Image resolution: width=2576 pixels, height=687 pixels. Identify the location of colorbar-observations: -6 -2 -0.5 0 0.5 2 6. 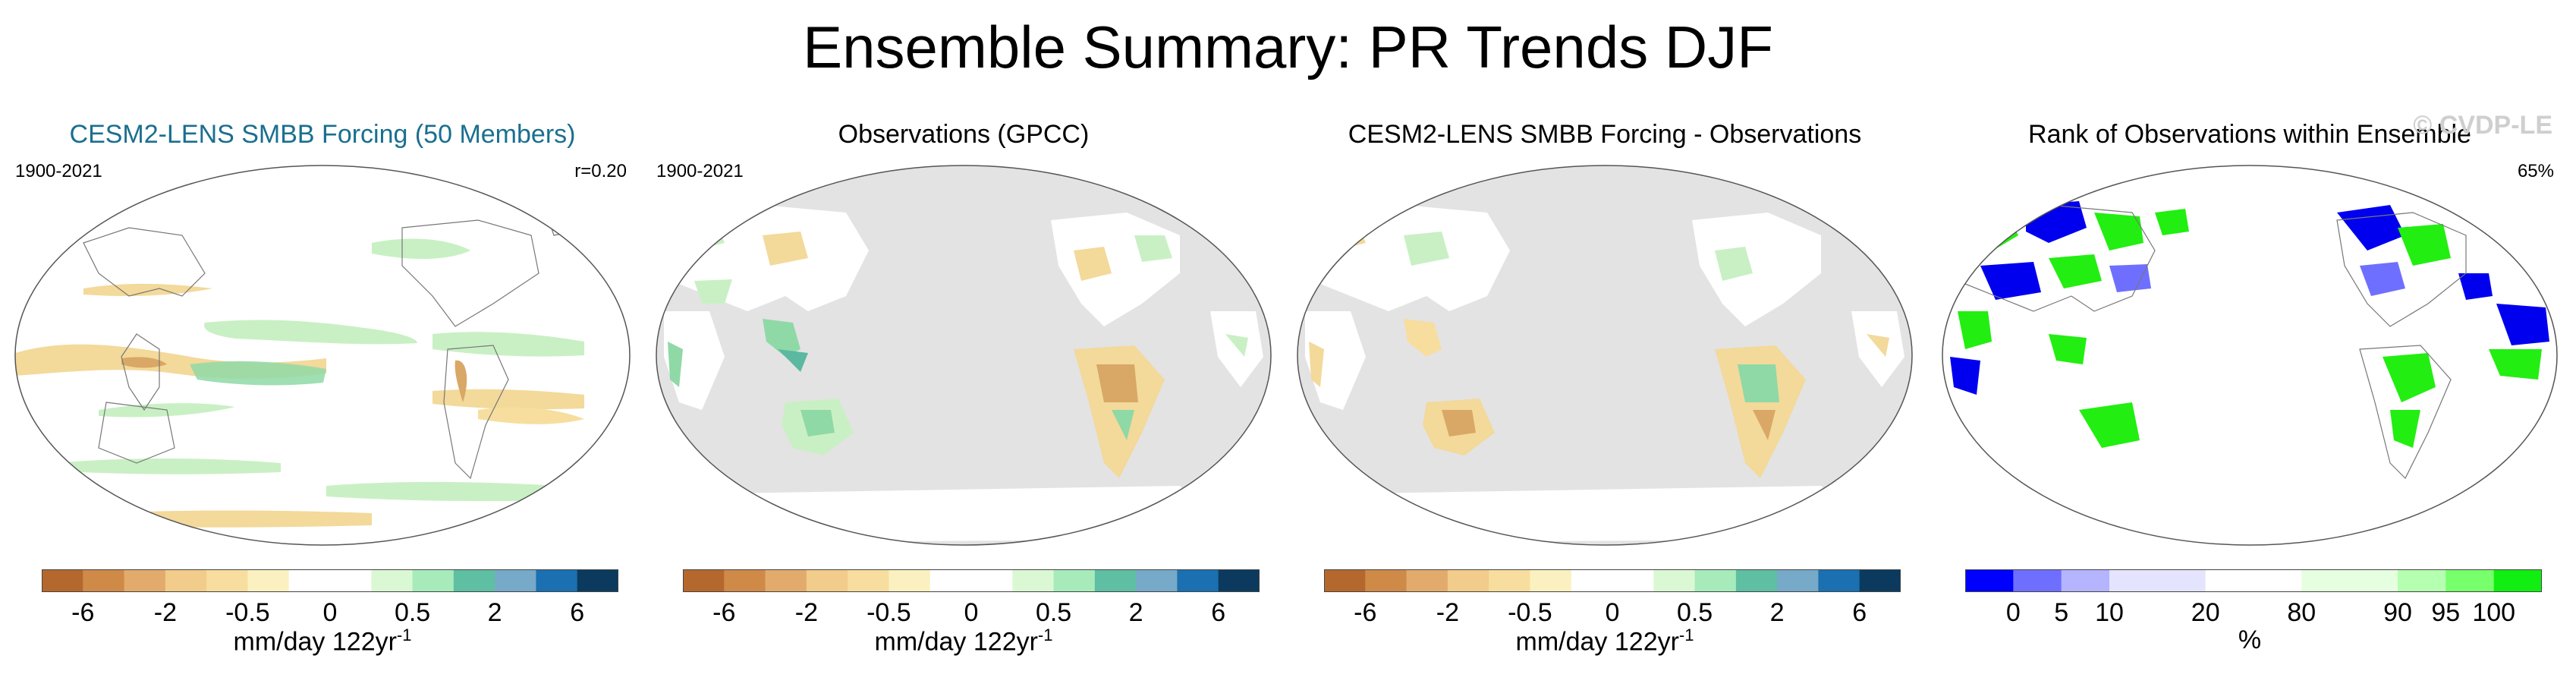
(971, 598).